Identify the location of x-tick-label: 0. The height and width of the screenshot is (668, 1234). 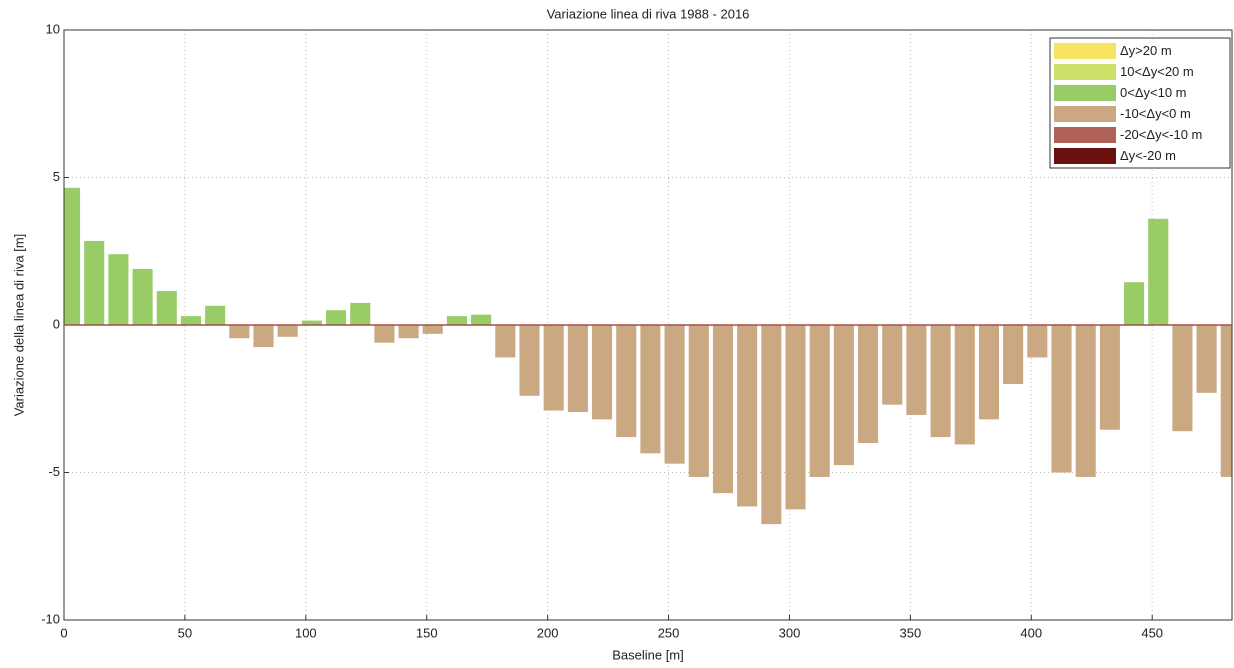
(63, 632).